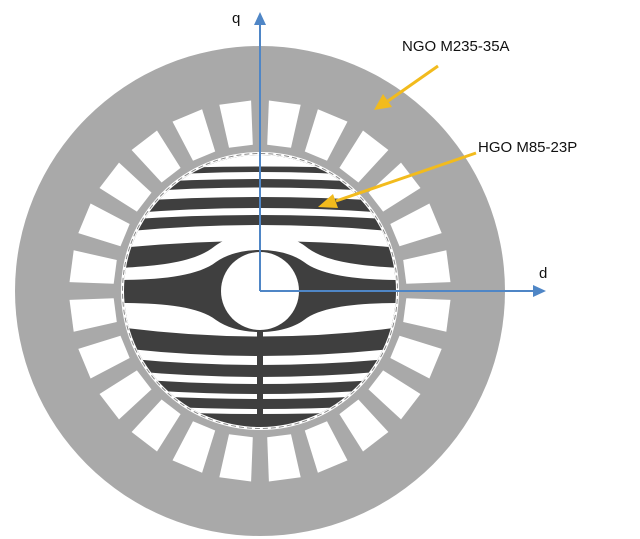  What do you see at coordinates (543, 273) in the screenshot?
I see `d-axis-label: d` at bounding box center [543, 273].